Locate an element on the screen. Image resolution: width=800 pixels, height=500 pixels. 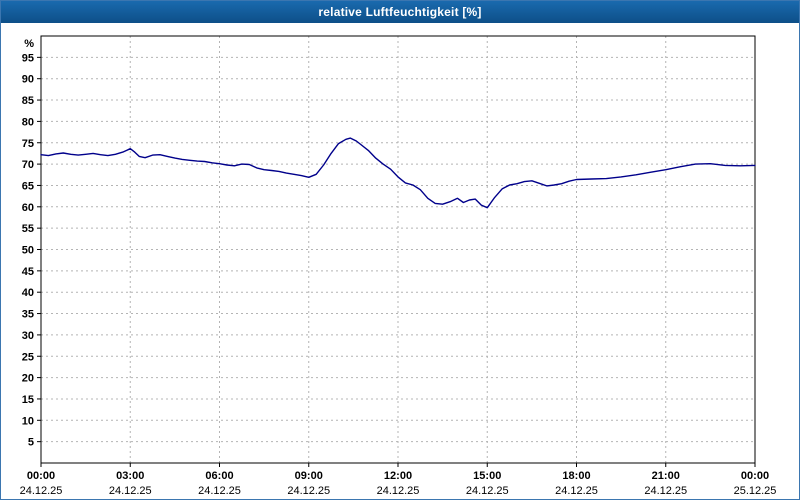
y-tick-label: 65 is located at coordinates (28, 186).